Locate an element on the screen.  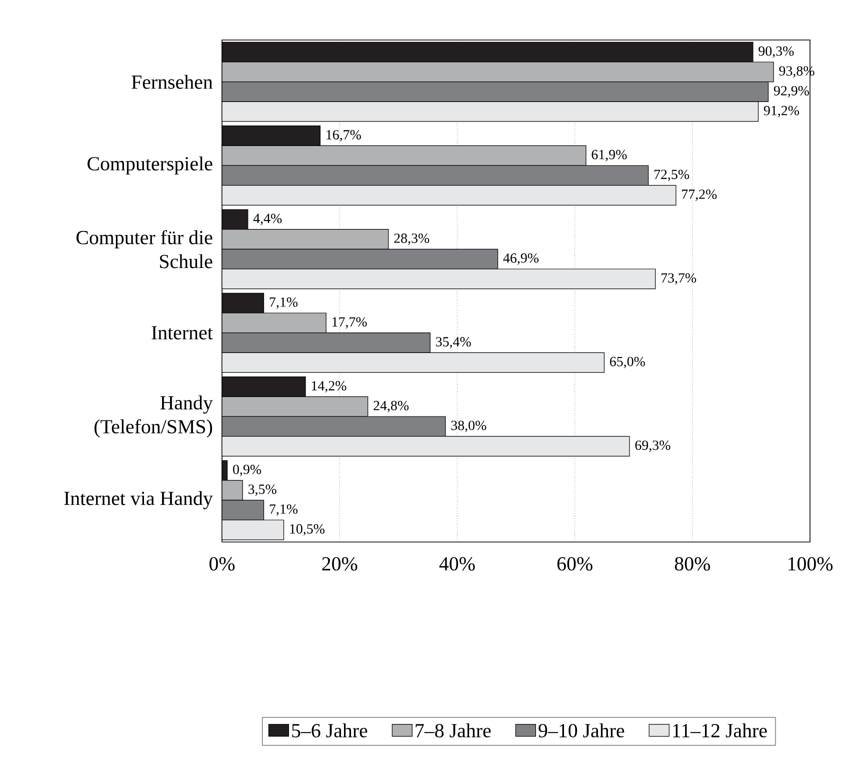
data-label: 14,2% is located at coordinates (329, 386).